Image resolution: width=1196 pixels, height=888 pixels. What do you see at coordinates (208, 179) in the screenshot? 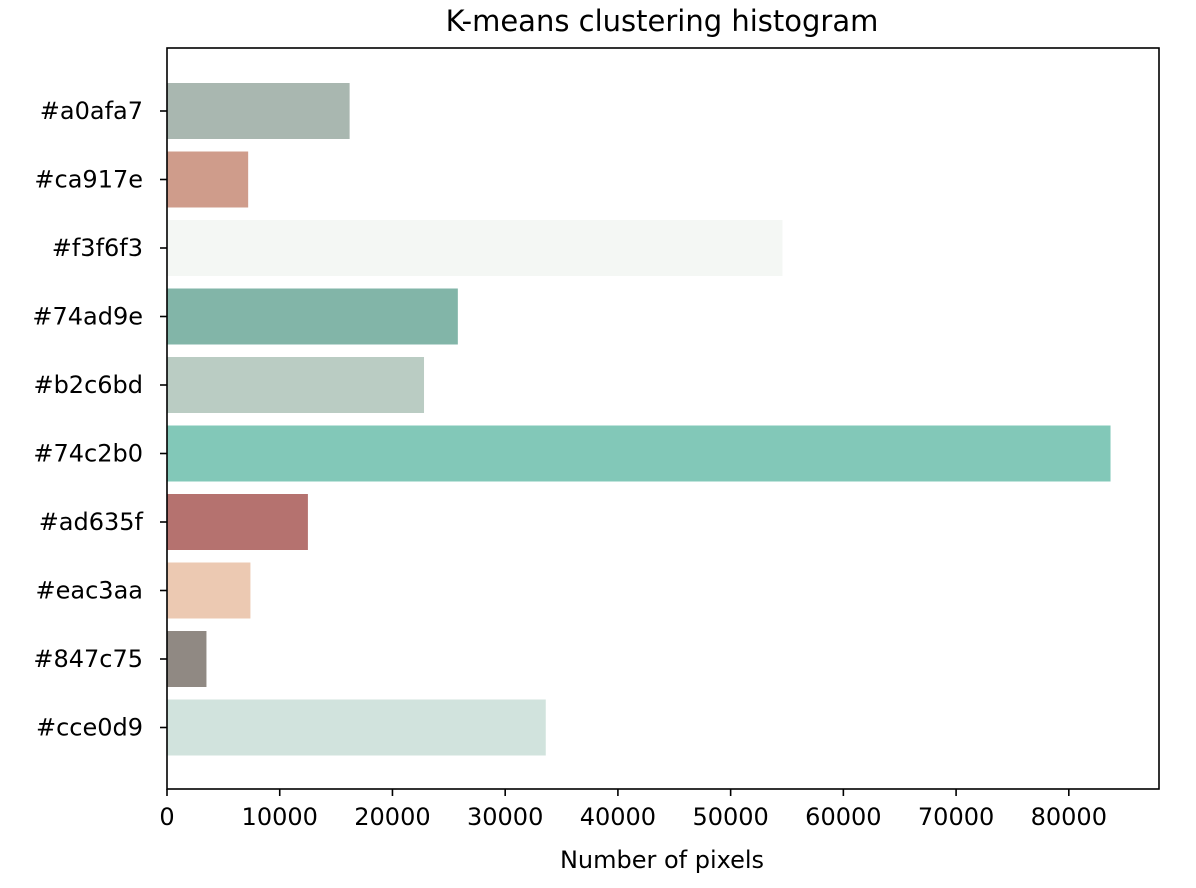
I see `bar-ca917e` at bounding box center [208, 179].